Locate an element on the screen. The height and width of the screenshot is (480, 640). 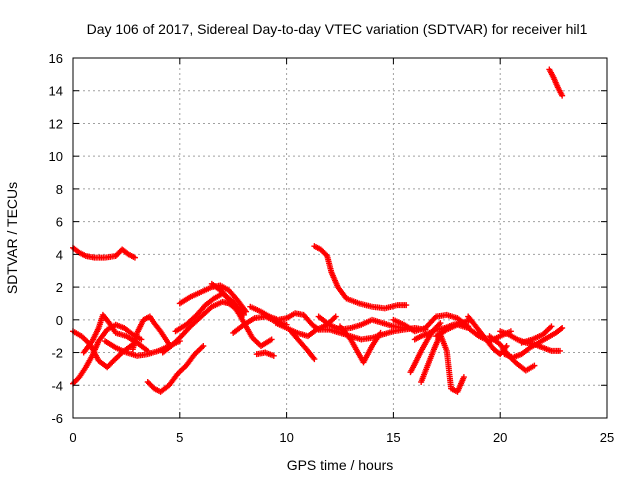
series-track-f is located at coordinates (151, 333).